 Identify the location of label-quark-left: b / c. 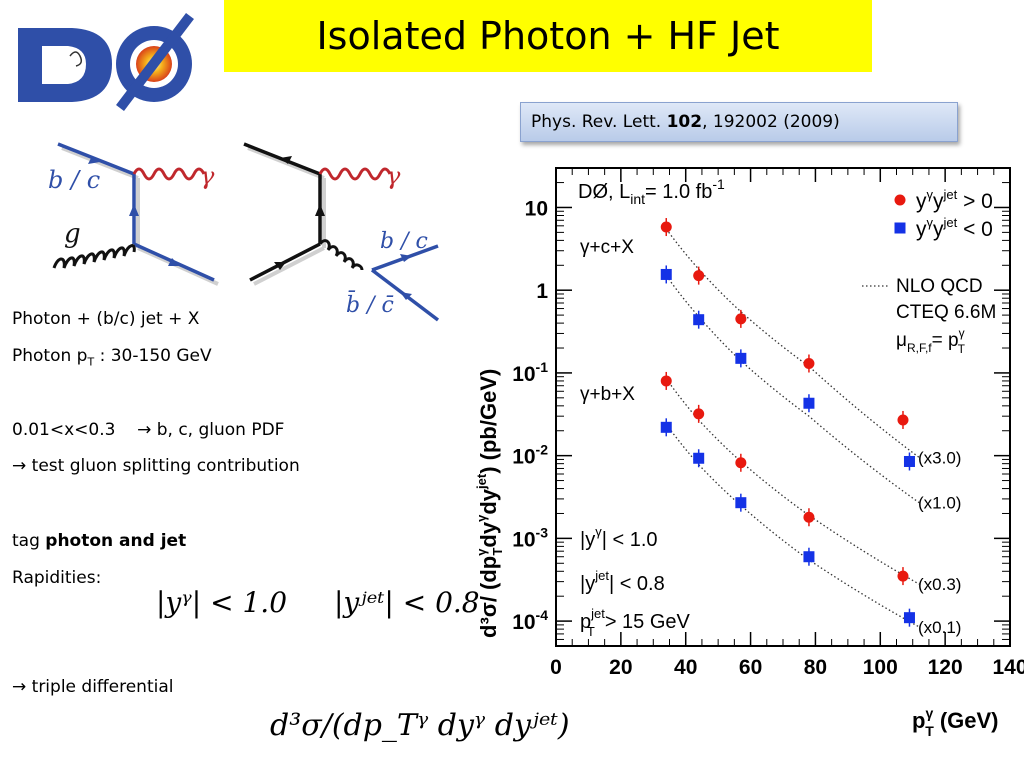
(74, 180).